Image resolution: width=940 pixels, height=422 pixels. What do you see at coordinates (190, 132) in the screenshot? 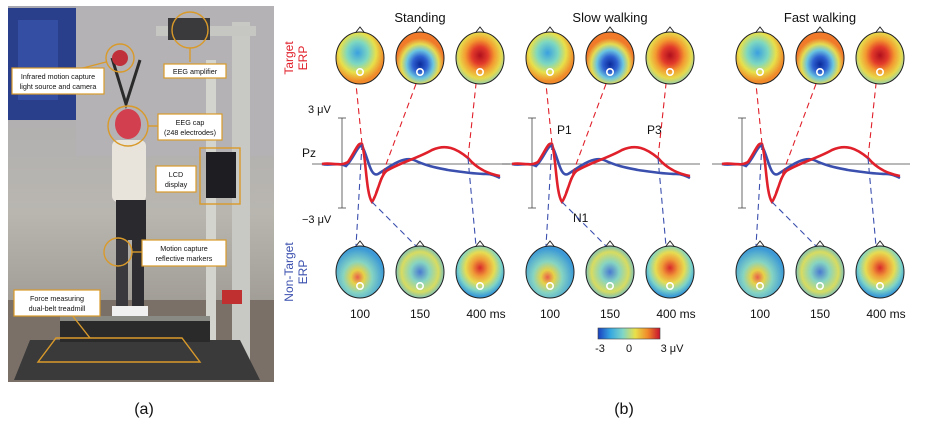
I see `label-eeg-cap-line2: (248 electrodes)` at bounding box center [190, 132].